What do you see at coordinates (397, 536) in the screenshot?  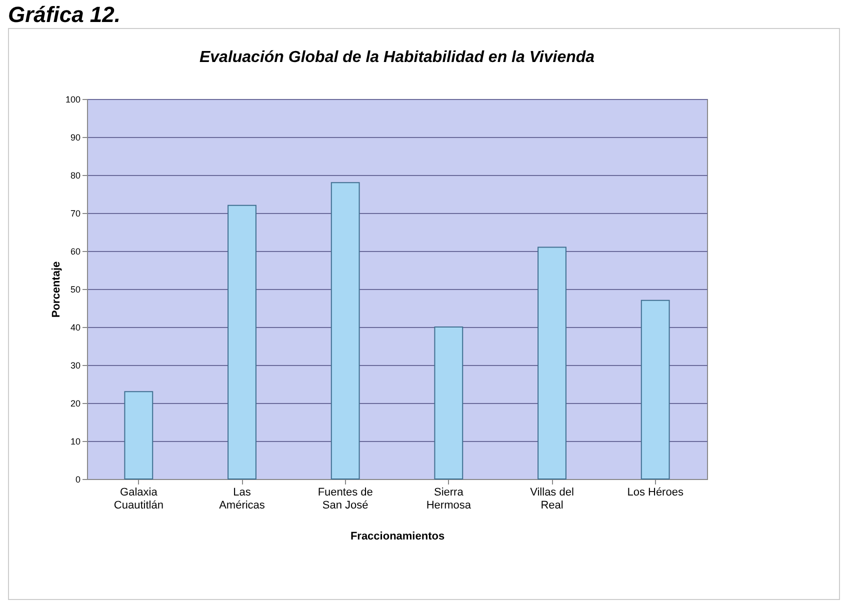 I see `x-axis-title: Fraccionamientos` at bounding box center [397, 536].